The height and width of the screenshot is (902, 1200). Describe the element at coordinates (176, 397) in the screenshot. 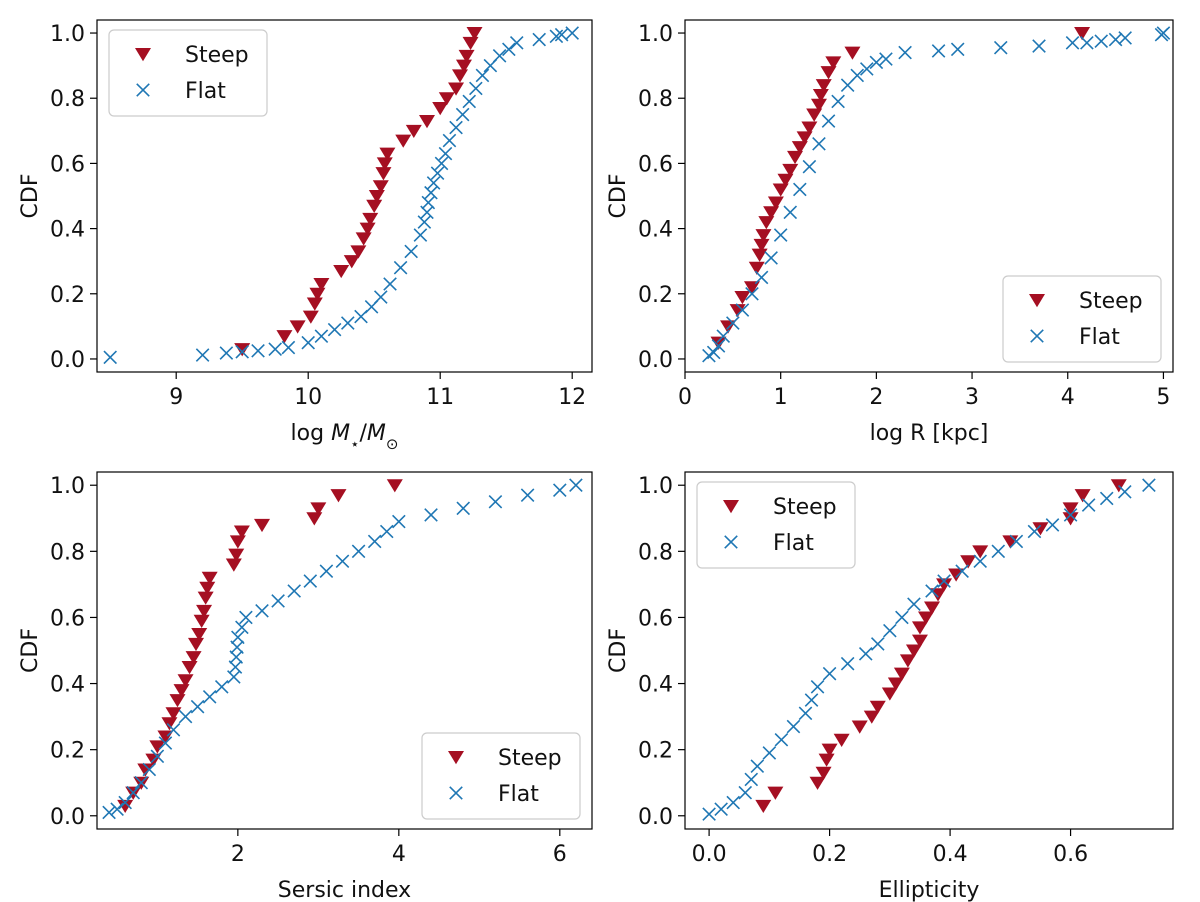

I see `x-tick-label: 9` at that location.